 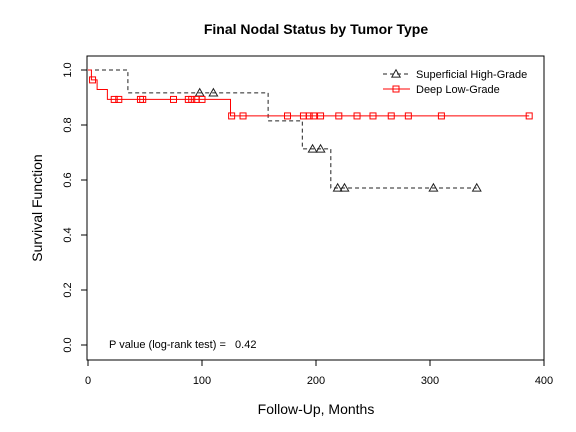 I want to click on legend-label: Deep Low-Grade, so click(x=458, y=90).